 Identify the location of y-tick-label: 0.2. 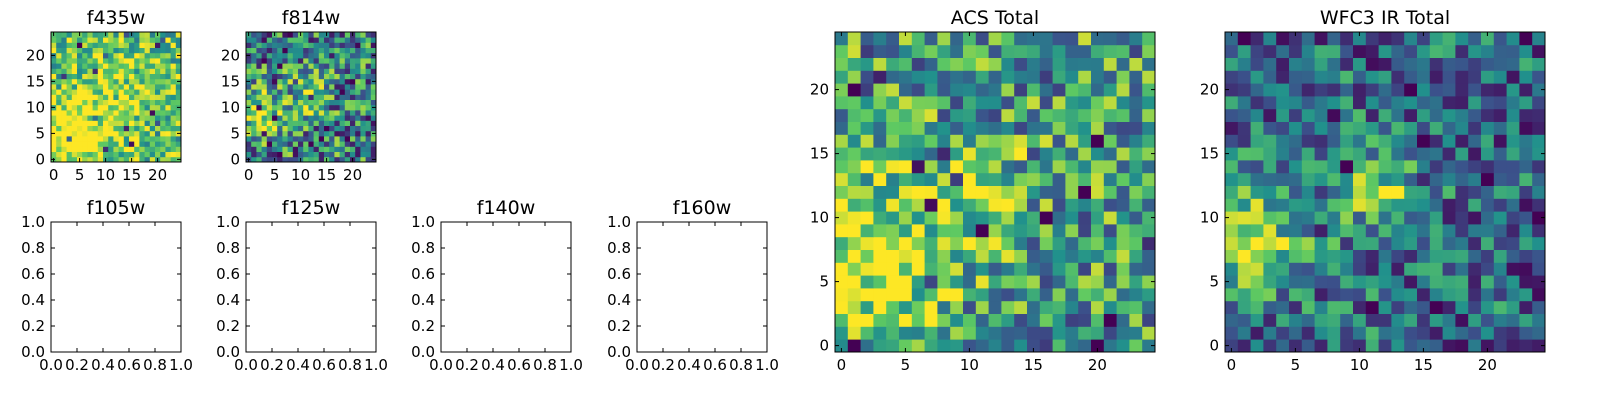
(228, 326).